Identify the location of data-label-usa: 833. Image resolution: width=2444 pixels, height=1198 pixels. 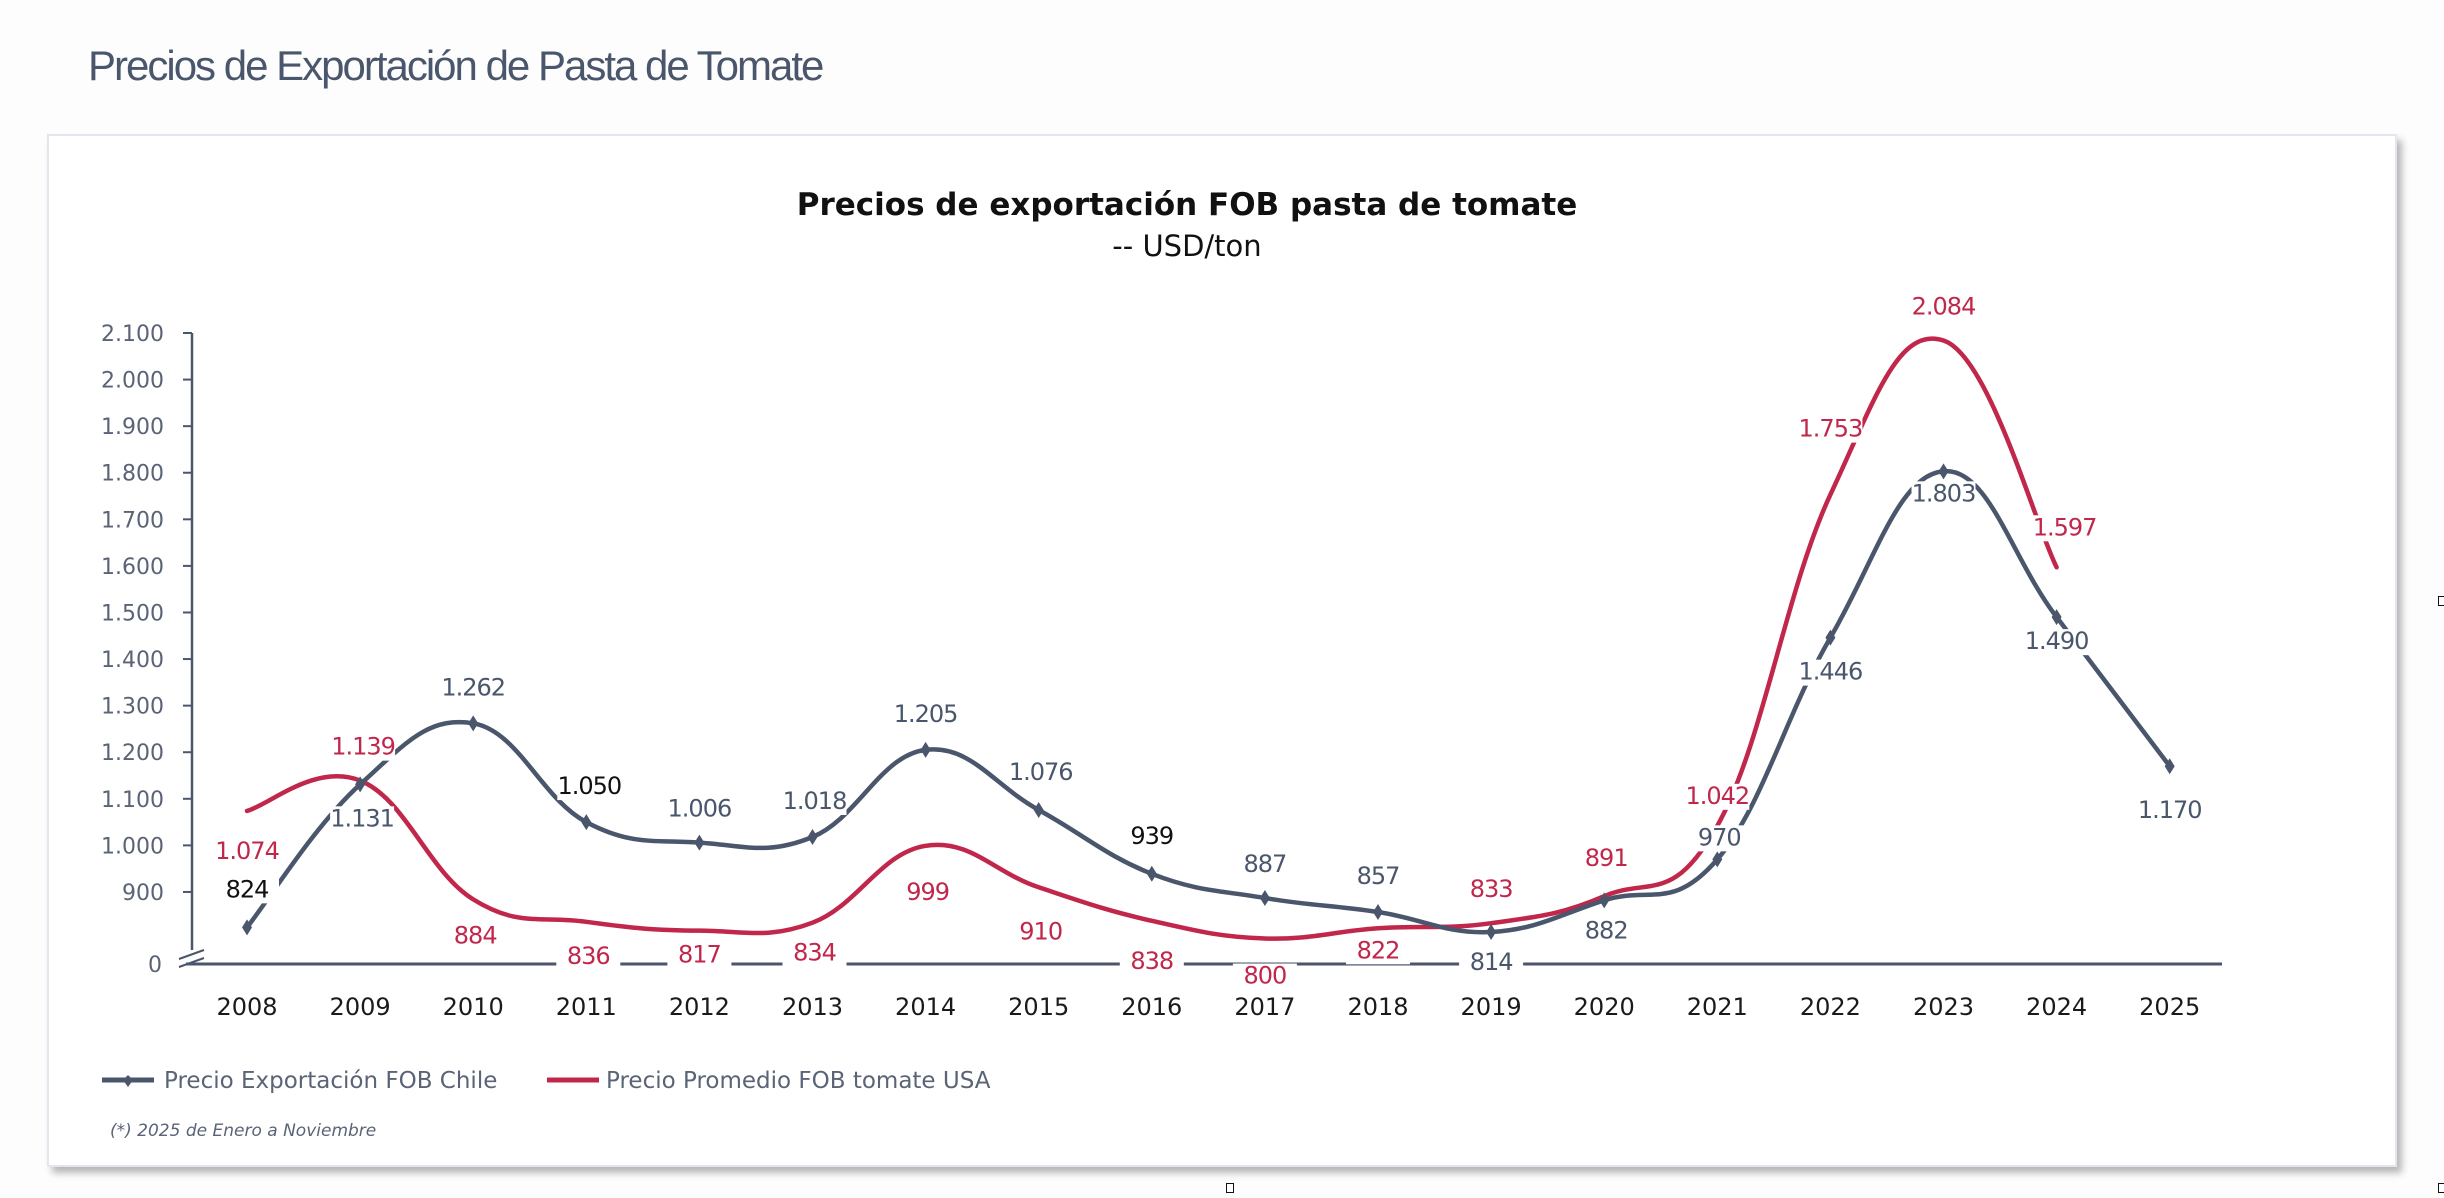
(1491, 889).